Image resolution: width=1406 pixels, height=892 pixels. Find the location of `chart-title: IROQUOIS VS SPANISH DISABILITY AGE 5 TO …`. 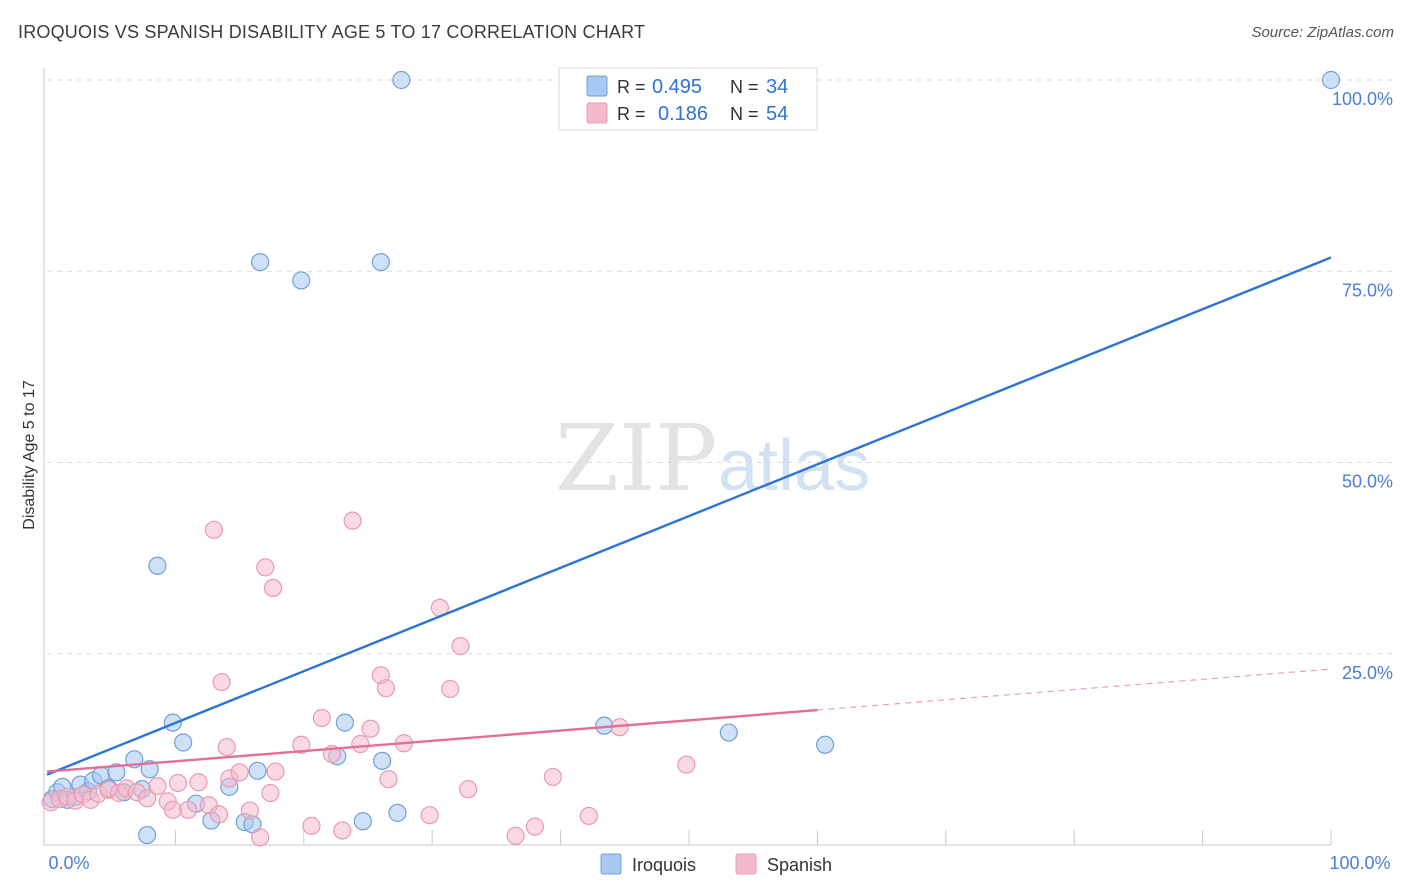

chart-title: IROQUOIS VS SPANISH DISABILITY AGE 5 TO … is located at coordinates (332, 32).